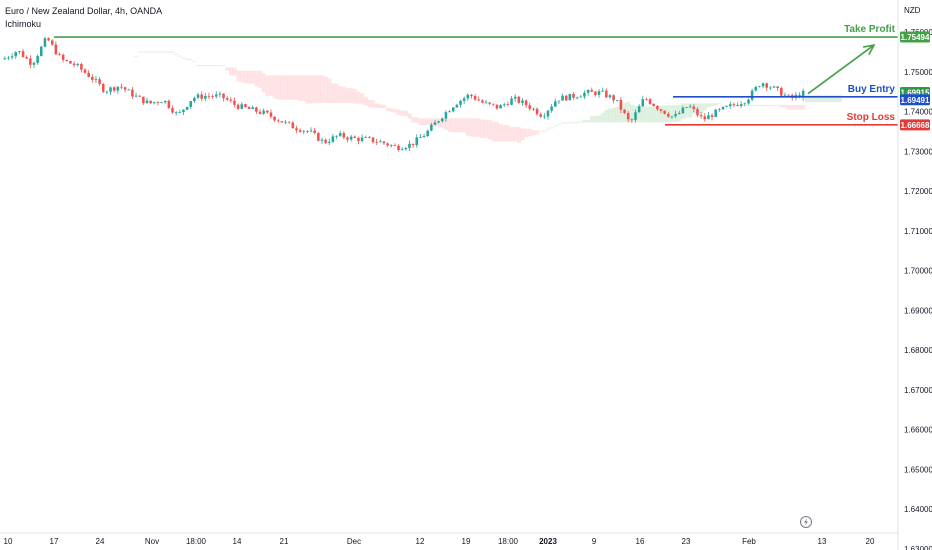 This screenshot has width=932, height=550. Describe the element at coordinates (749, 541) in the screenshot. I see `x-tick-label: Feb` at that location.